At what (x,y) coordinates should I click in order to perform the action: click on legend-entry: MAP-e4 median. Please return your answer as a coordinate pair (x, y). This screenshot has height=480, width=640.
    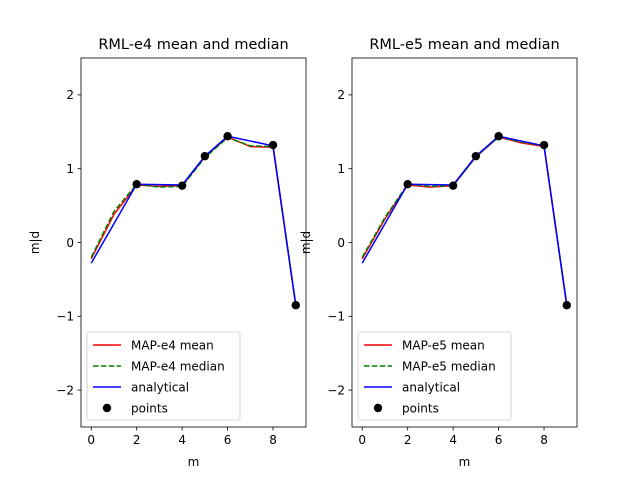
    Looking at the image, I should click on (178, 366).